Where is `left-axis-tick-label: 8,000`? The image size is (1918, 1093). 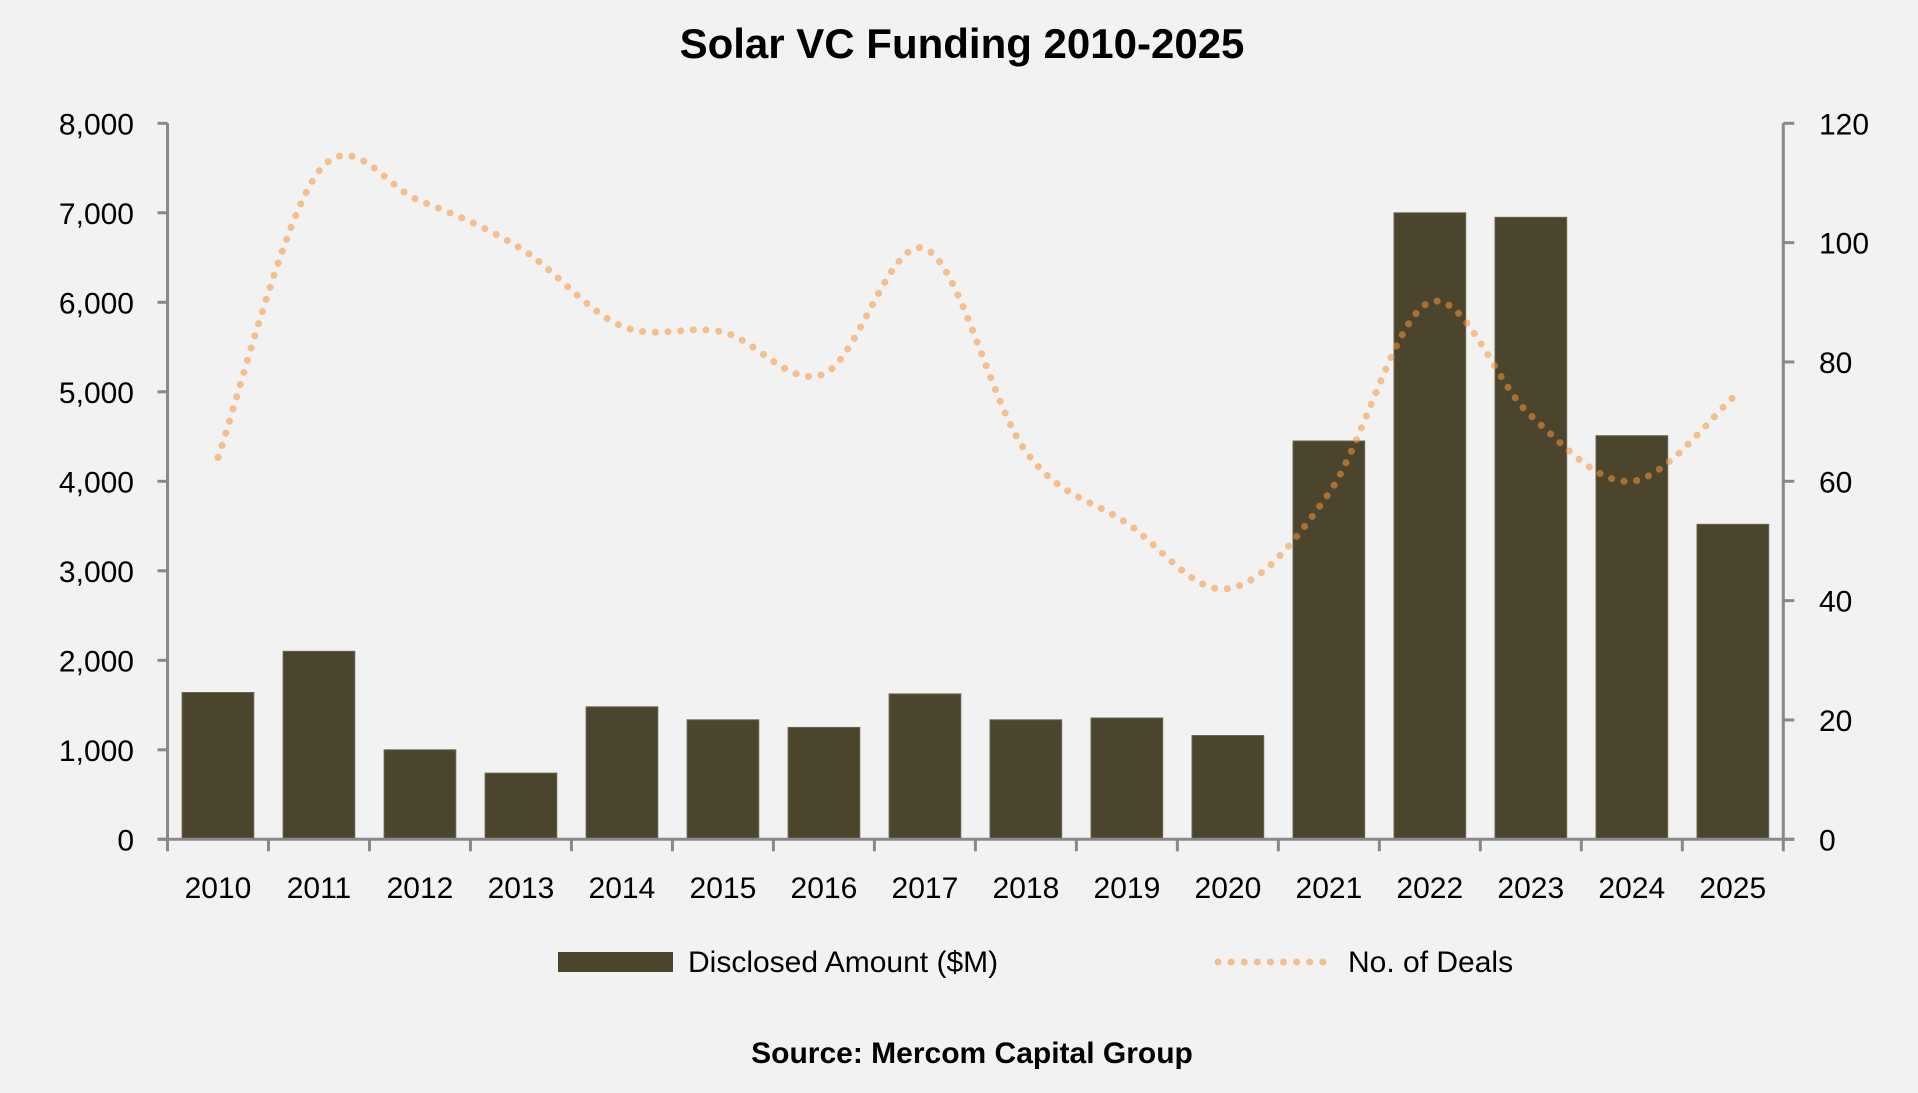 left-axis-tick-label: 8,000 is located at coordinates (96, 124).